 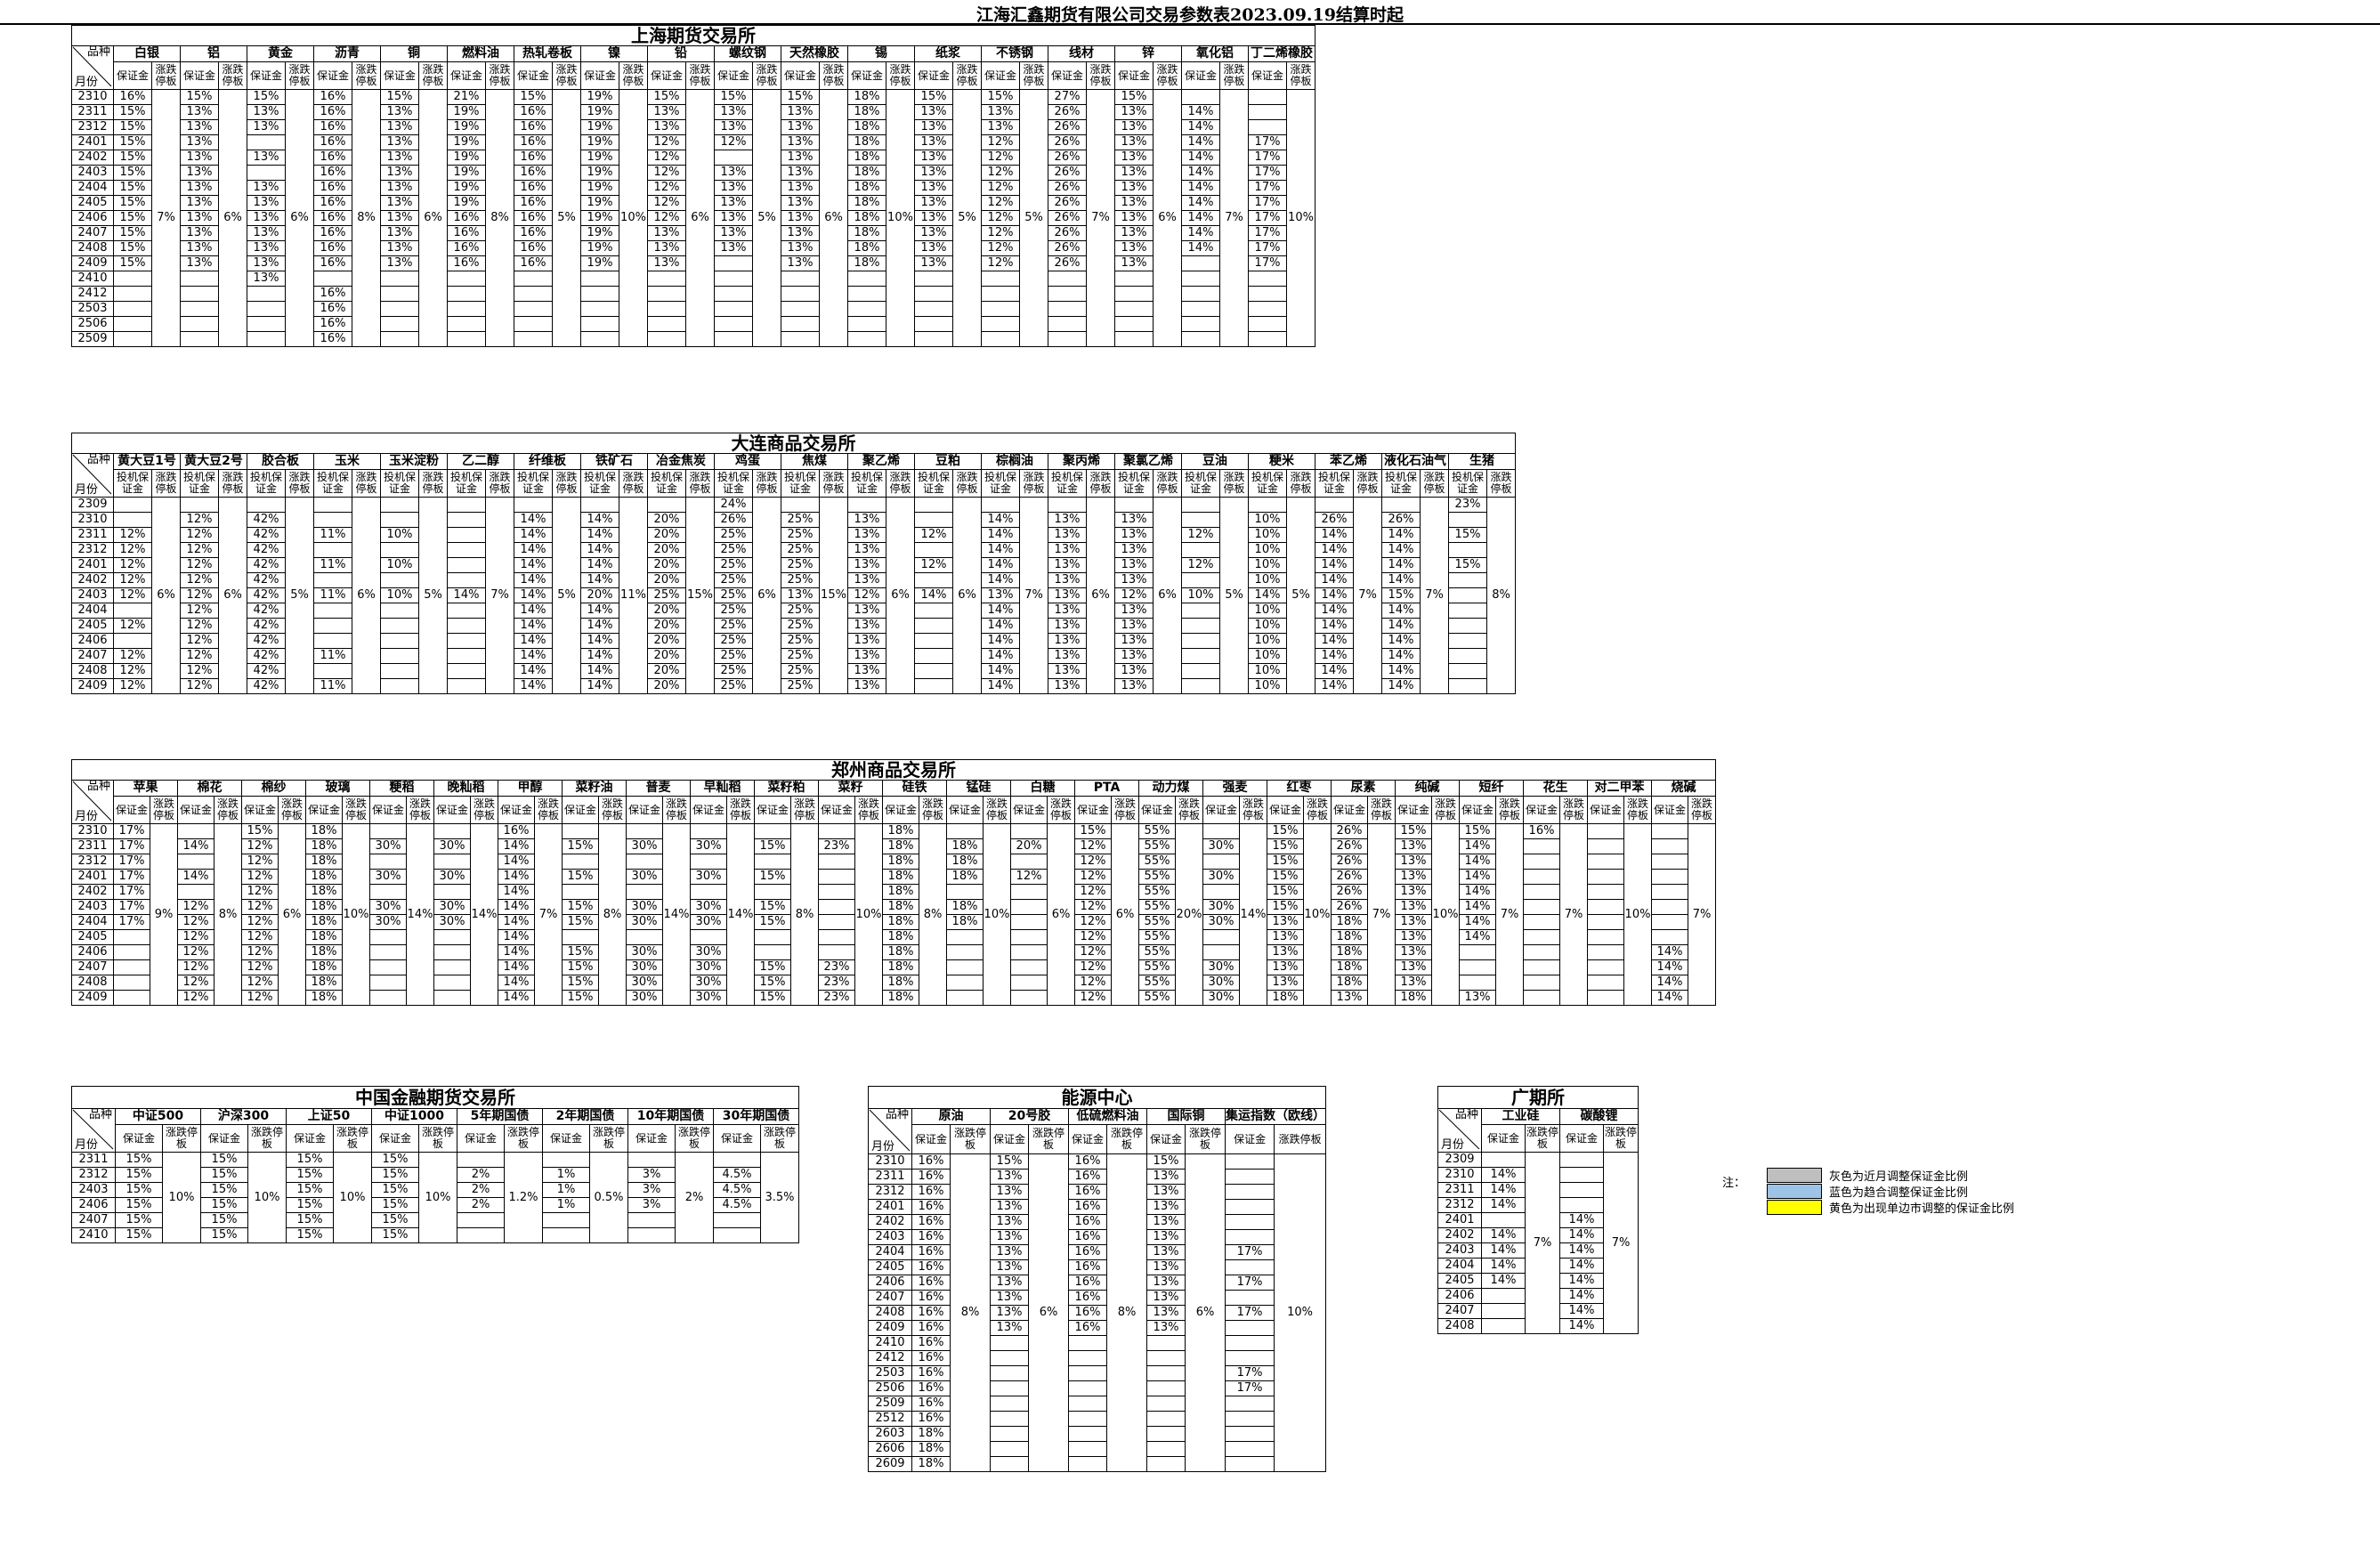 What do you see at coordinates (890, 1388) in the screenshot?
I see `month-cell: 2506` at bounding box center [890, 1388].